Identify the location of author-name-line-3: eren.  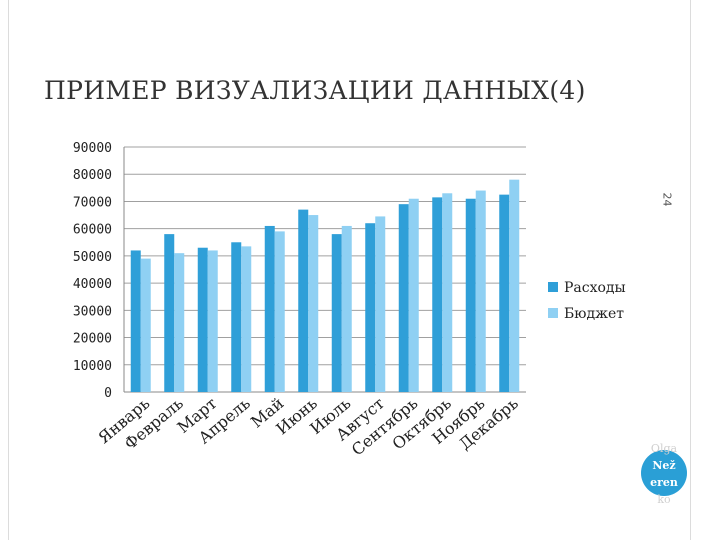
(664, 482).